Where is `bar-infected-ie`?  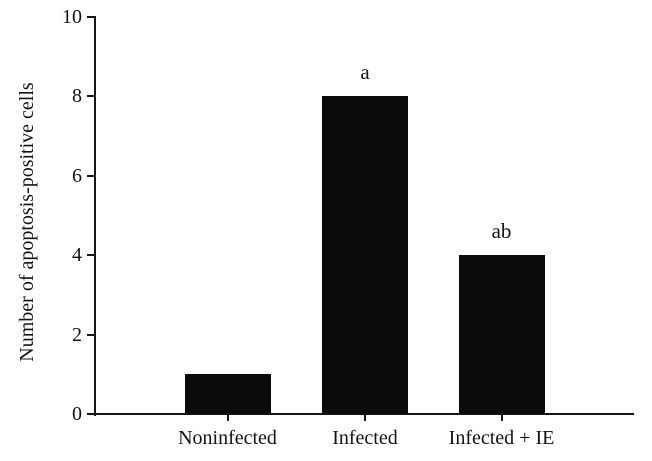 bar-infected-ie is located at coordinates (501, 334).